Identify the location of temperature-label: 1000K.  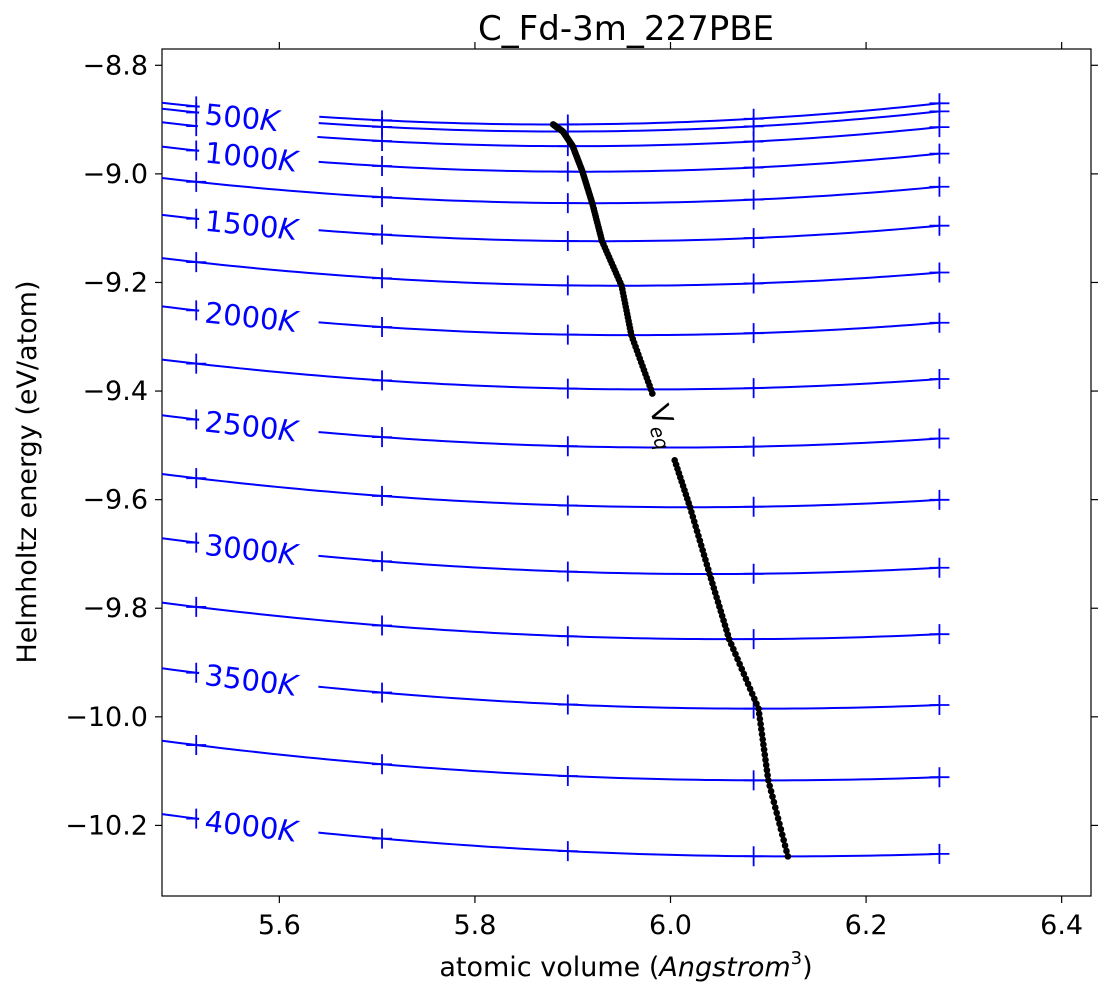
(259, 156).